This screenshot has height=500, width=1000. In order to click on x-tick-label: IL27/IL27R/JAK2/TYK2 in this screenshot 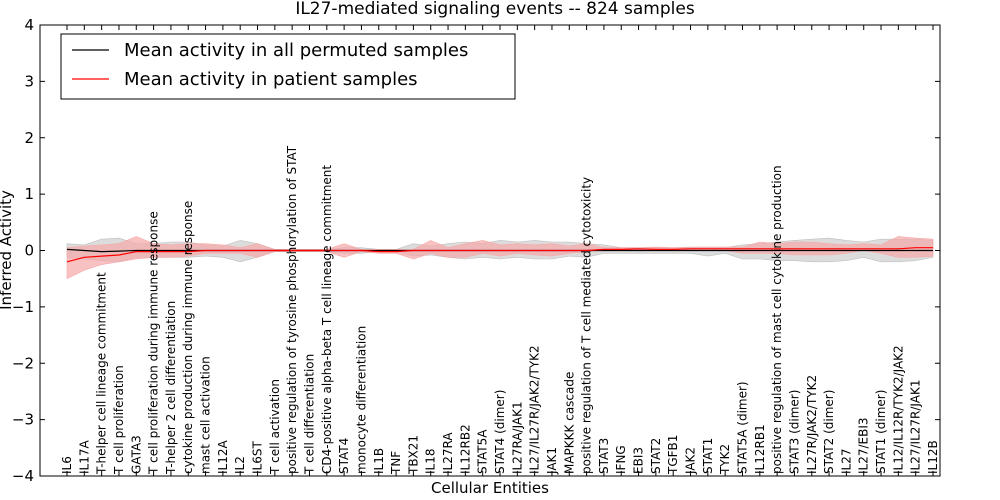, I will do `click(535, 409)`.